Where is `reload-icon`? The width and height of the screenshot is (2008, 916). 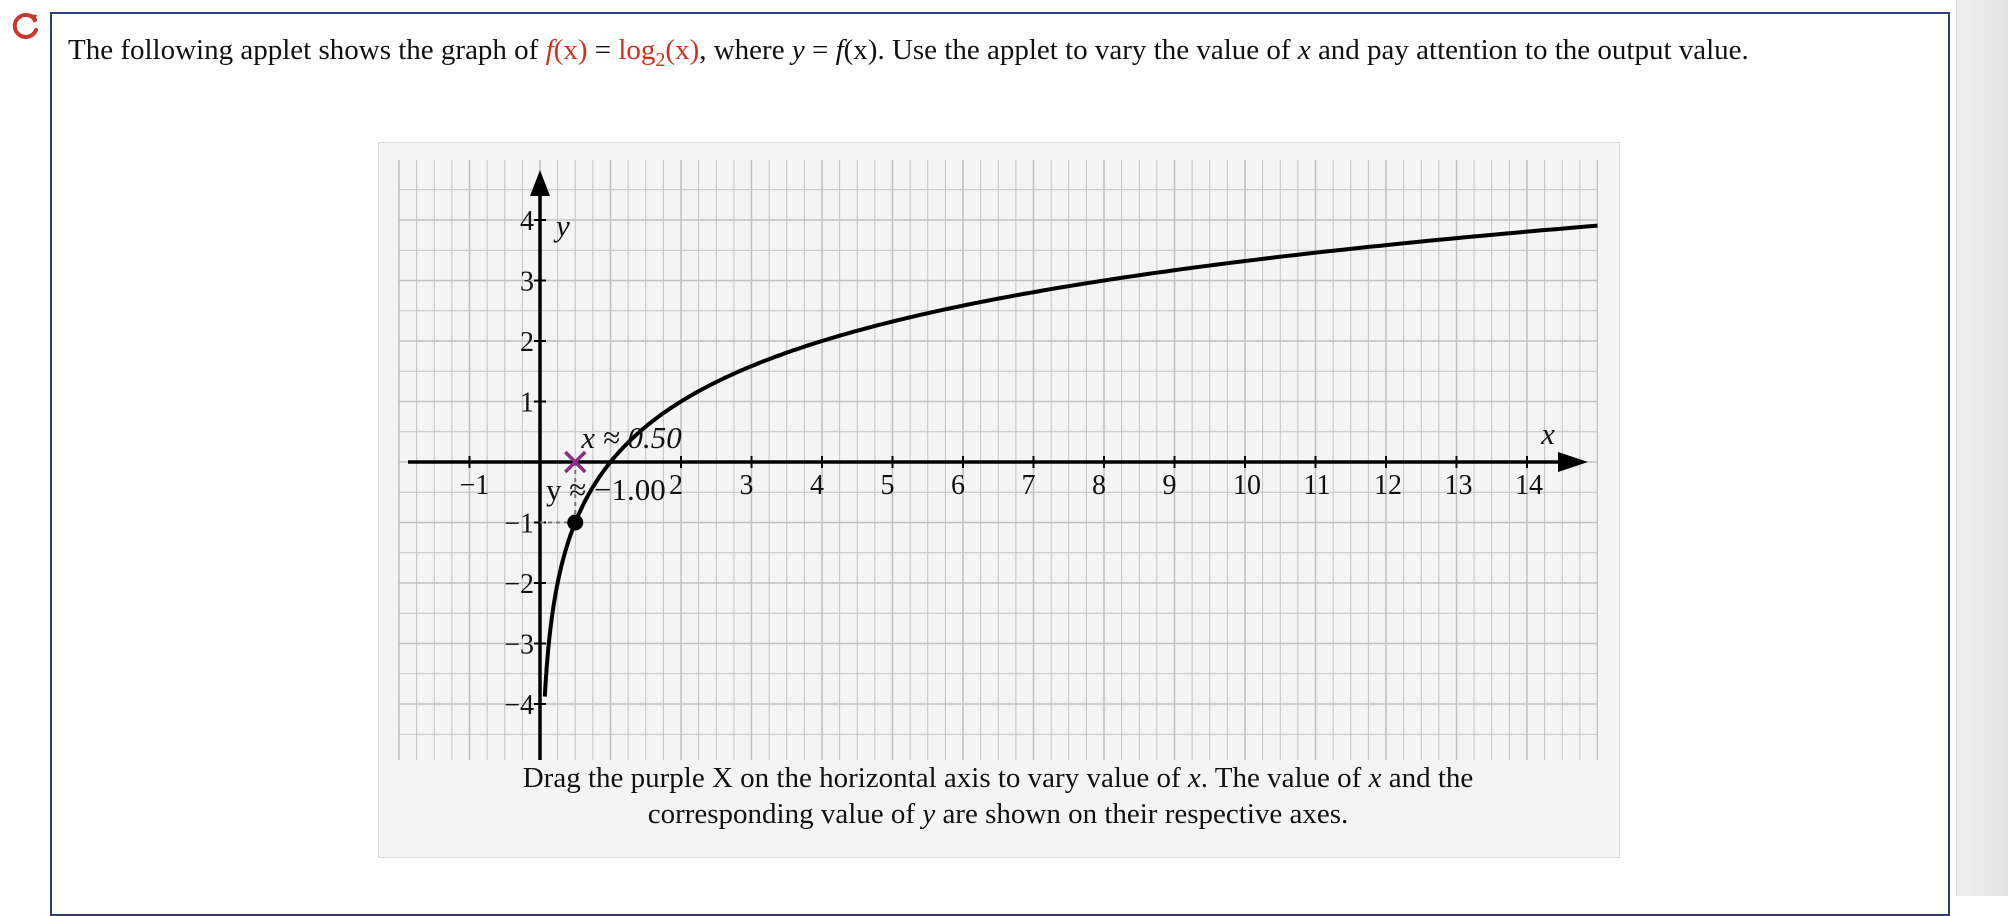
reload-icon is located at coordinates (26, 26).